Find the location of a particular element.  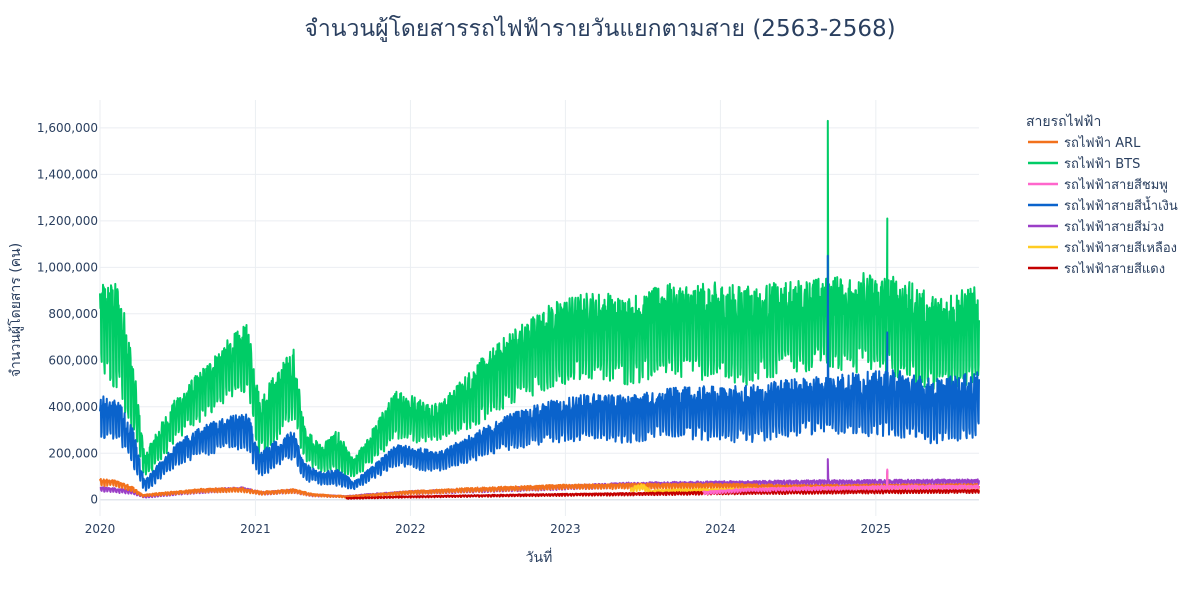

legend-label: รถไฟฟ้าสายสีน้ำเงิน is located at coordinates (1121, 205).